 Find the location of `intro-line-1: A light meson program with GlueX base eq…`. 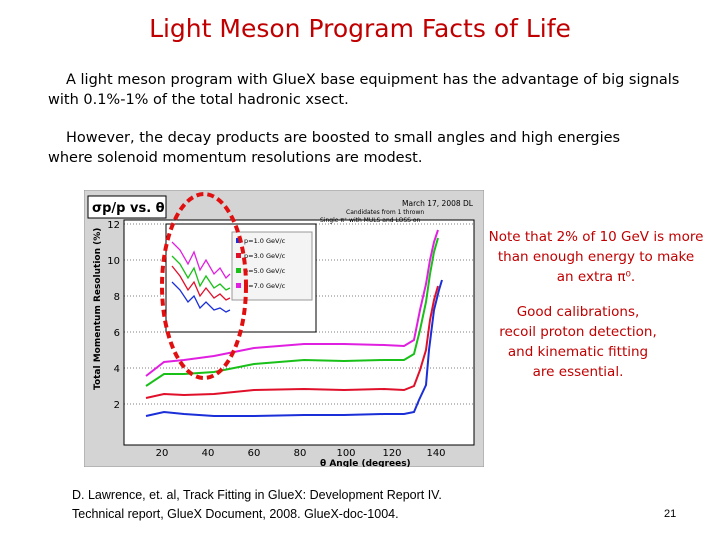

intro-line-1: A light meson program with GlueX base eq… is located at coordinates (373, 80).